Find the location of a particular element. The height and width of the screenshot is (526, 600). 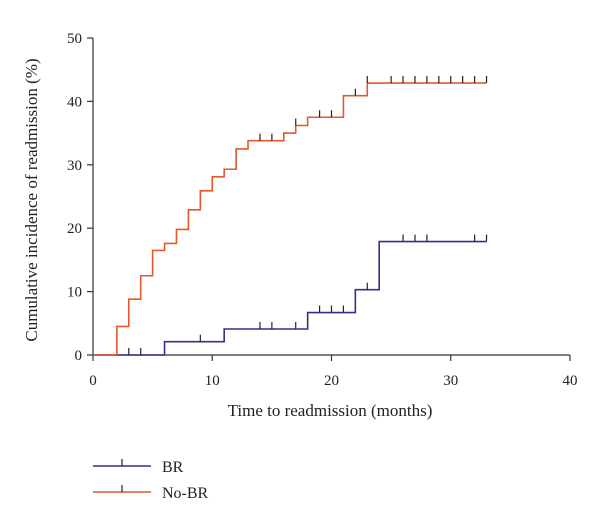

y-tick-label: 30 is located at coordinates (74, 166).